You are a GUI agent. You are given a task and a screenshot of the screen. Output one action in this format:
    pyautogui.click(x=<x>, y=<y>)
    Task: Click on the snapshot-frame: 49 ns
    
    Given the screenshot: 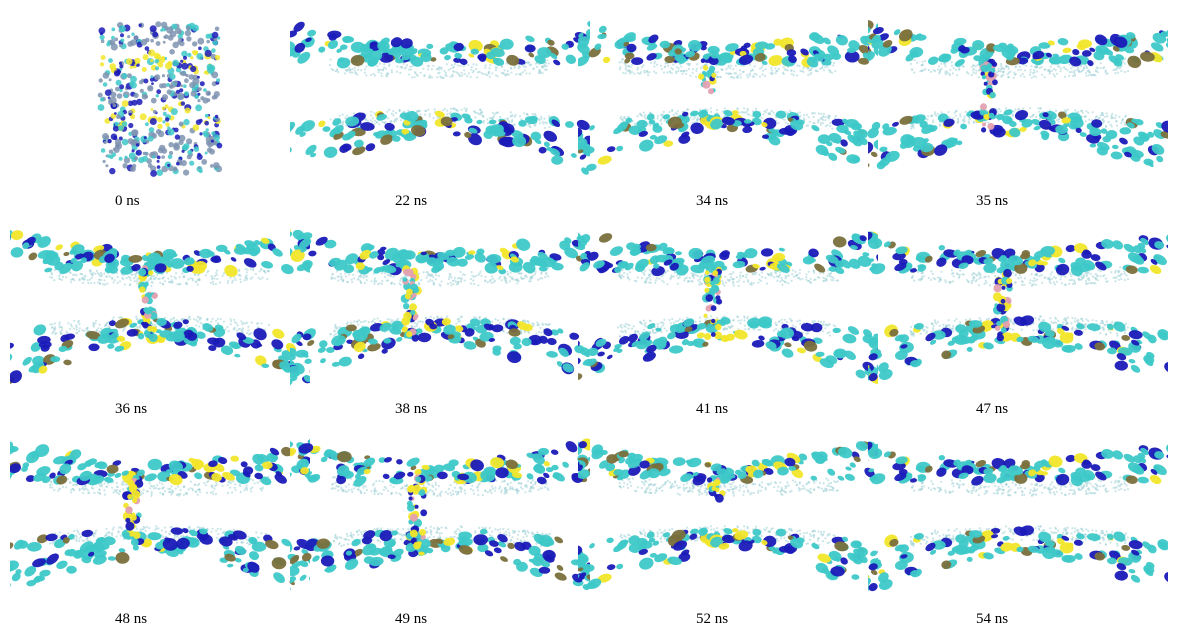 What is the action you would take?
    pyautogui.click(x=440, y=532)
    